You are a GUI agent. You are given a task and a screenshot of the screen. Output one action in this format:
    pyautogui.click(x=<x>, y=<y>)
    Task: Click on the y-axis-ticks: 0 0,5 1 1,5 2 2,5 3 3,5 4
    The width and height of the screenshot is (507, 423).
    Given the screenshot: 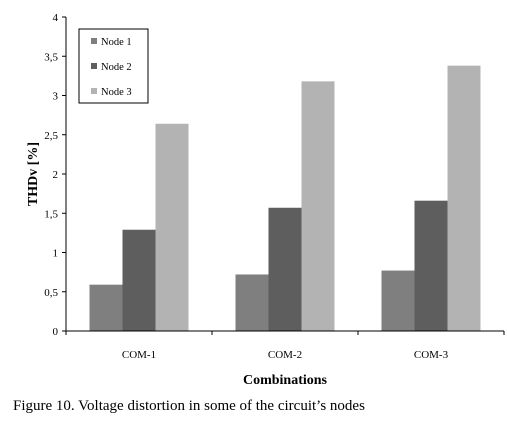 What is the action you would take?
    pyautogui.click(x=55, y=175)
    